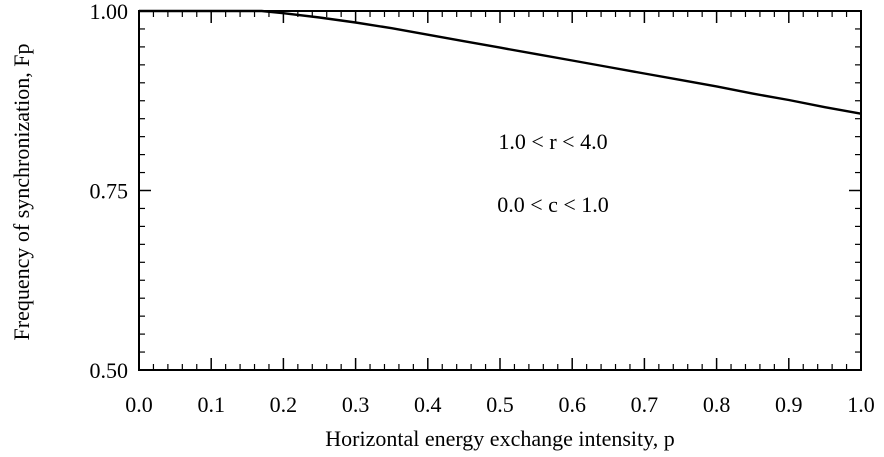  What do you see at coordinates (717, 404) in the screenshot?
I see `x-tick-label: 0.8` at bounding box center [717, 404].